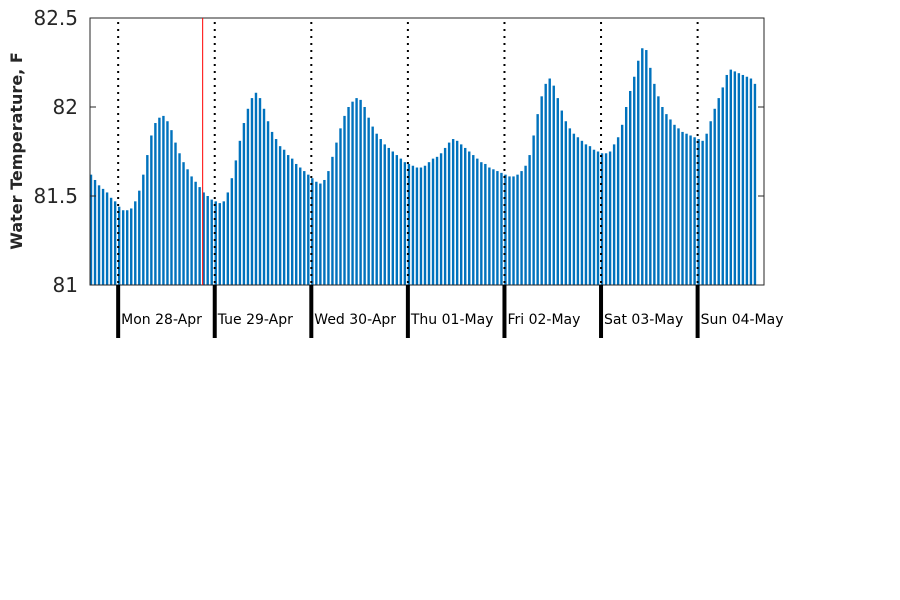  I want to click on y-tick-label: 82, so click(65, 107).